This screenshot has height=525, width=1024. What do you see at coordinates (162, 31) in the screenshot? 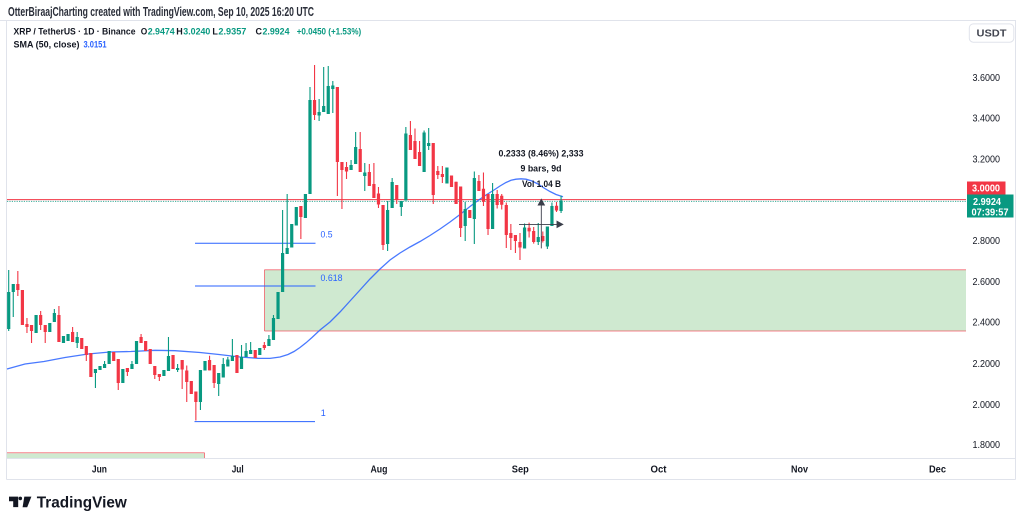
I see `svg-text: 2.9474` at bounding box center [162, 31].